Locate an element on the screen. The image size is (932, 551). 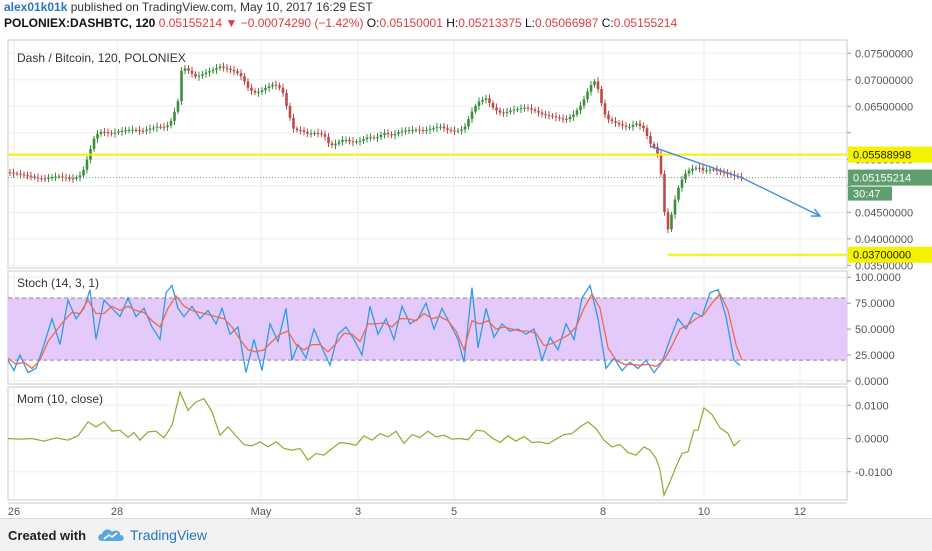
x-tick-label: 26 is located at coordinates (14, 512).